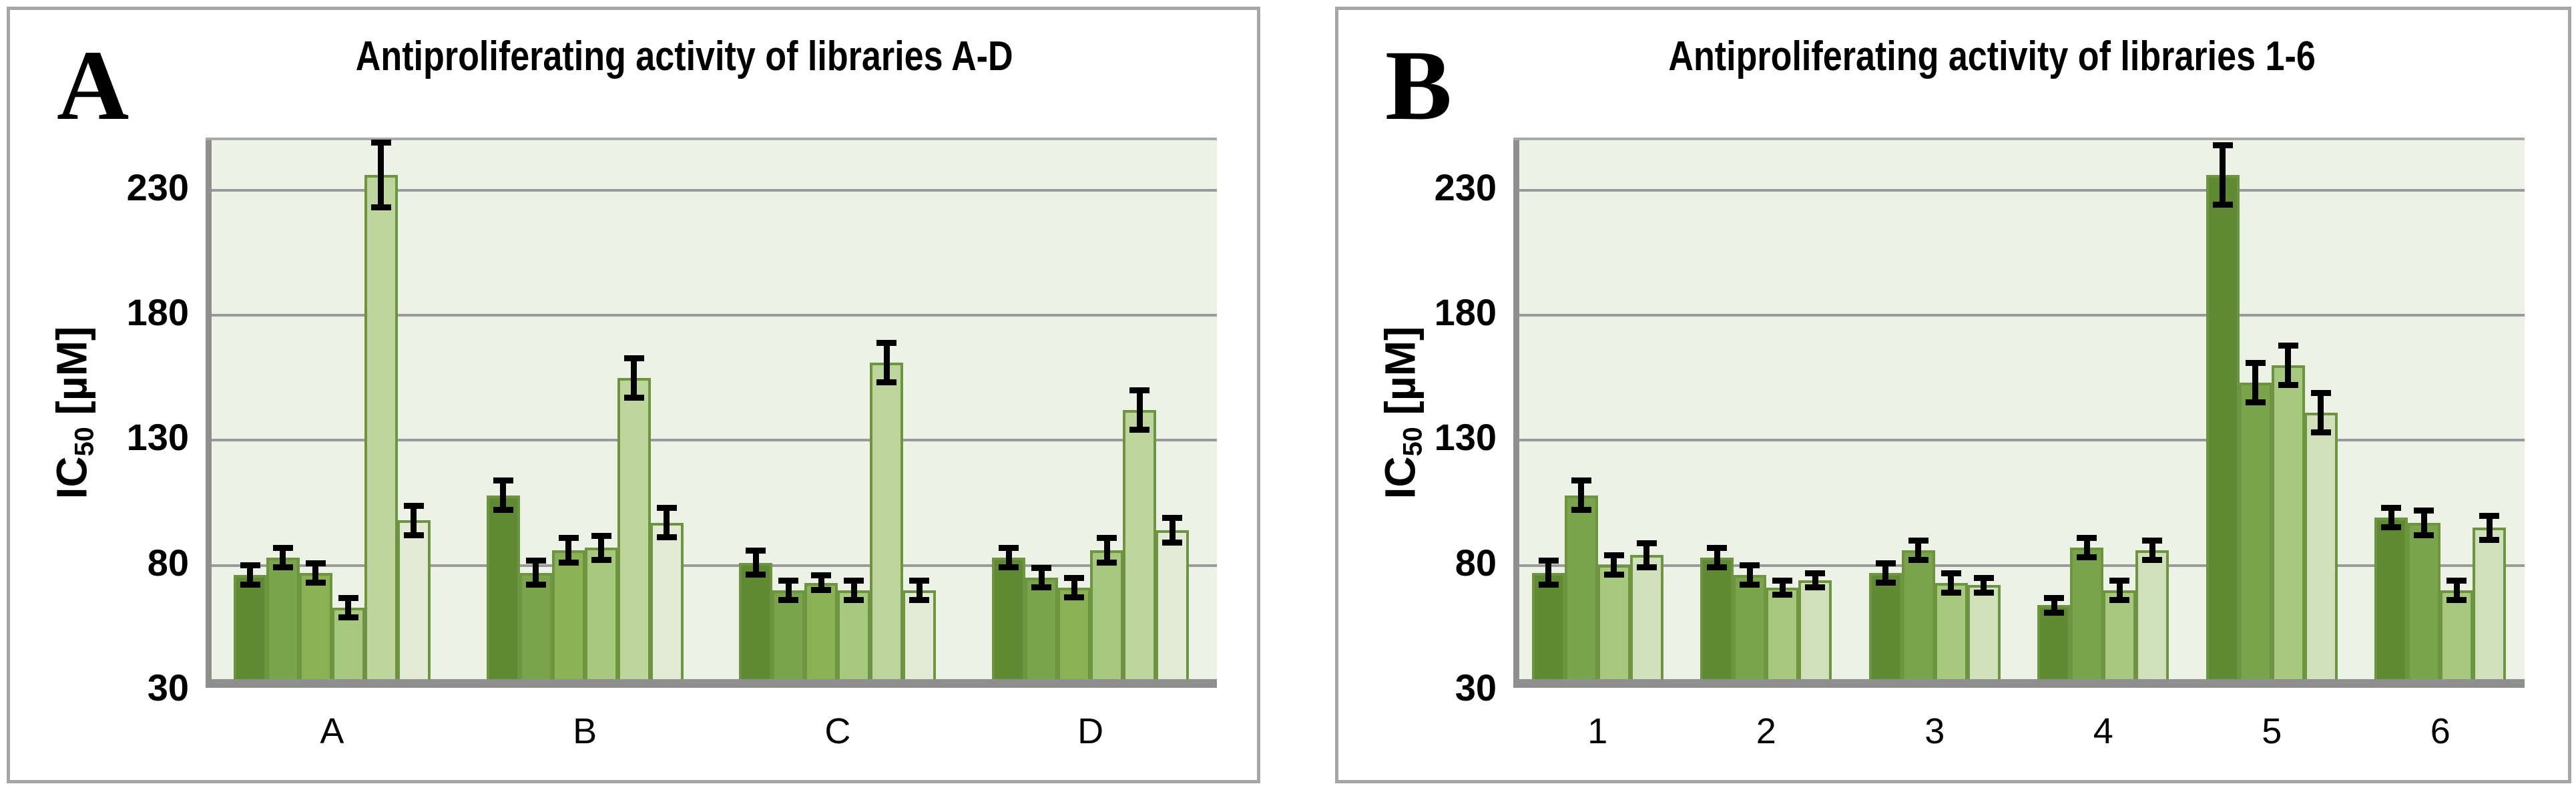 The image size is (2576, 790). I want to click on y-label-suffix: [µM], so click(71, 376).